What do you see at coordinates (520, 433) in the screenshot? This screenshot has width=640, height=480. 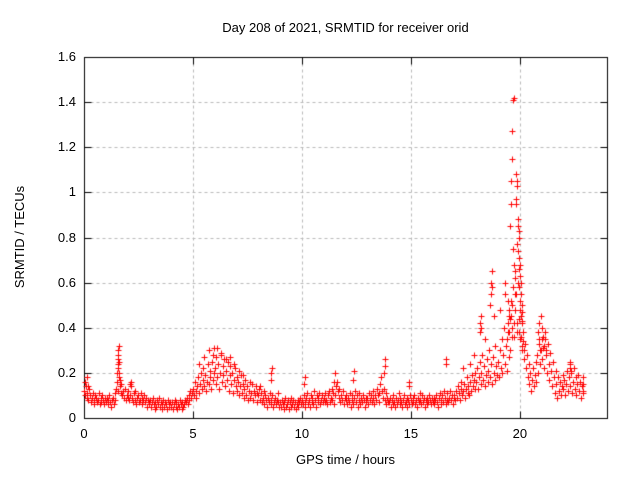 I see `x-tick-label: 20` at bounding box center [520, 433].